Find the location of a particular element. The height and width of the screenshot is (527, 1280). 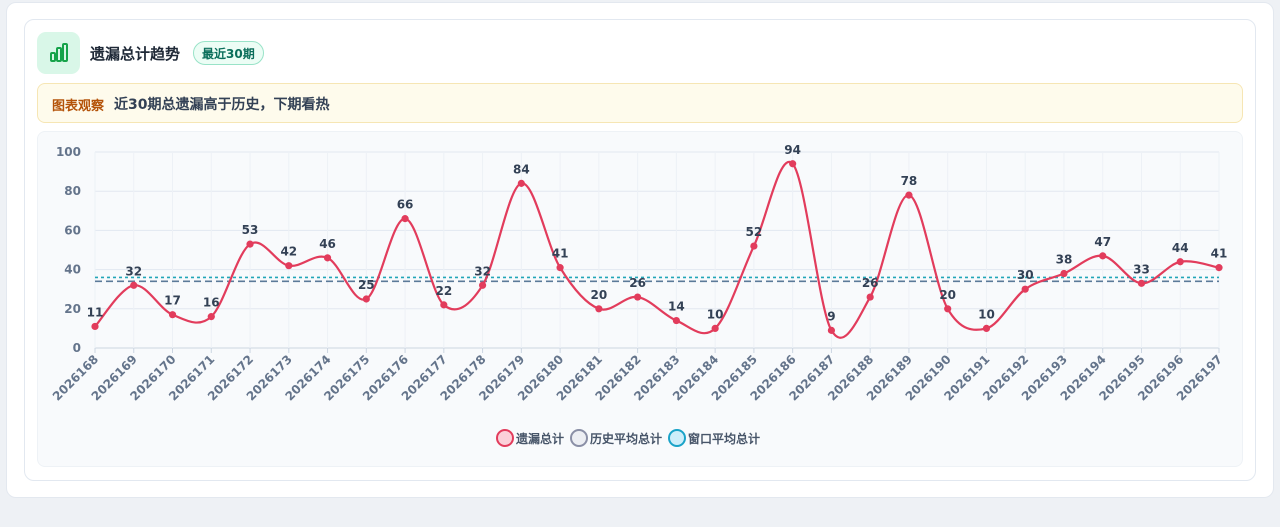

y-tick-label: 60 is located at coordinates (72, 230).